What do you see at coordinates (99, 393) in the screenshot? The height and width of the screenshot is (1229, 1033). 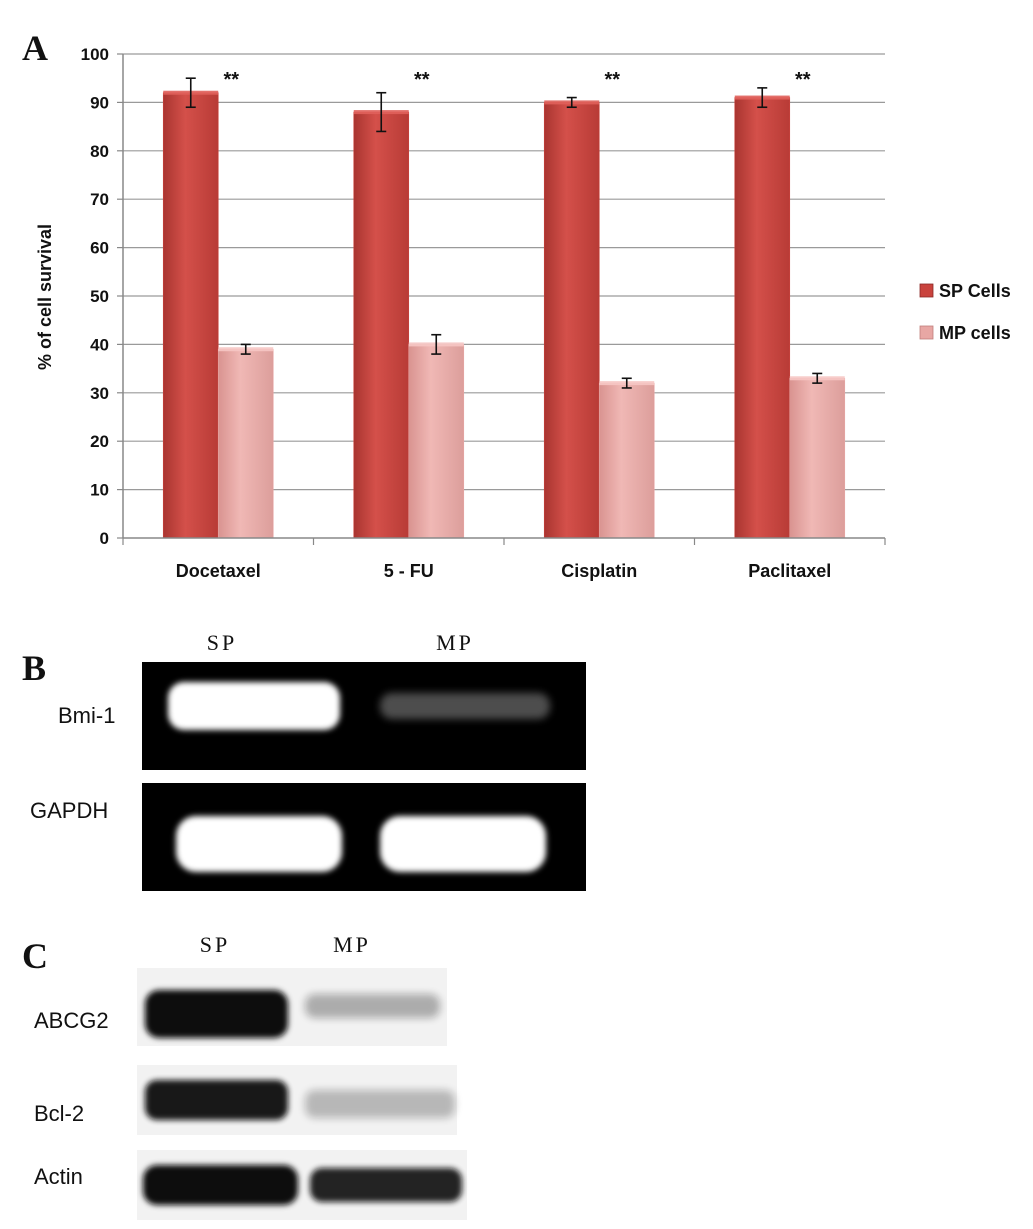 I see `y-tick-label: 30` at bounding box center [99, 393].